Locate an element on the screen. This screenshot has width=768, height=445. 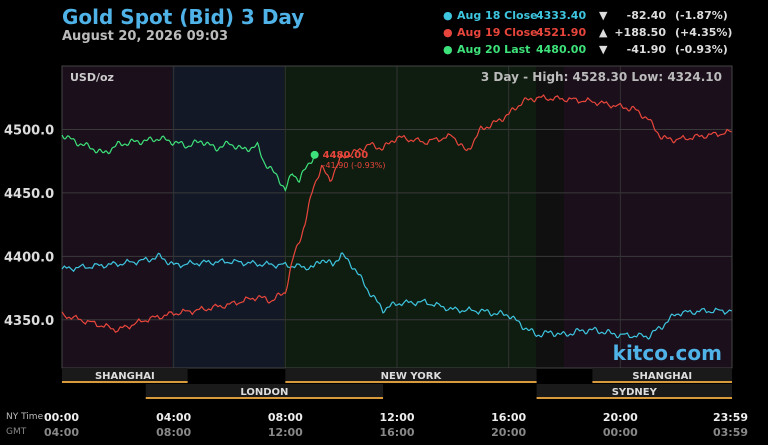
x-tick-ny: 04:00 is located at coordinates (173, 417).